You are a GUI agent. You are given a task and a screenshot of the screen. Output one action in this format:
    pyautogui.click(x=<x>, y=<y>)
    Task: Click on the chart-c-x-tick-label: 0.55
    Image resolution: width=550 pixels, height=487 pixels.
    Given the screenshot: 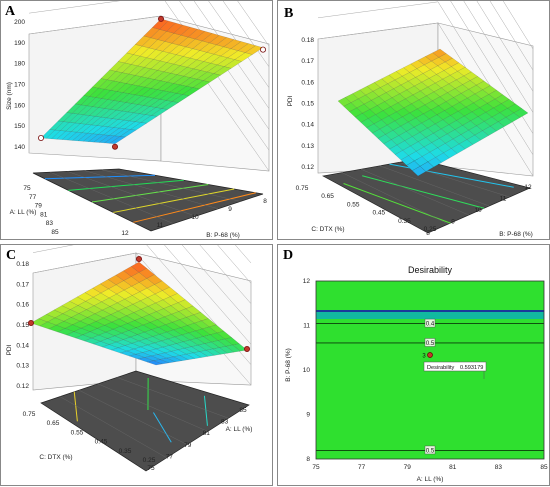 What is the action you would take?
    pyautogui.click(x=77, y=432)
    